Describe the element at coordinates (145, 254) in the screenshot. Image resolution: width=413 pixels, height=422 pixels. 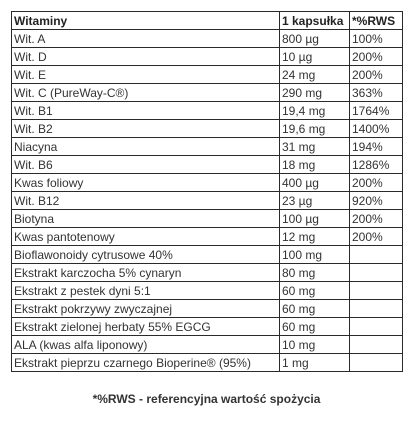
I see `ingredient-name: Bioflawonoidy cytrusowe 40%` at that location.